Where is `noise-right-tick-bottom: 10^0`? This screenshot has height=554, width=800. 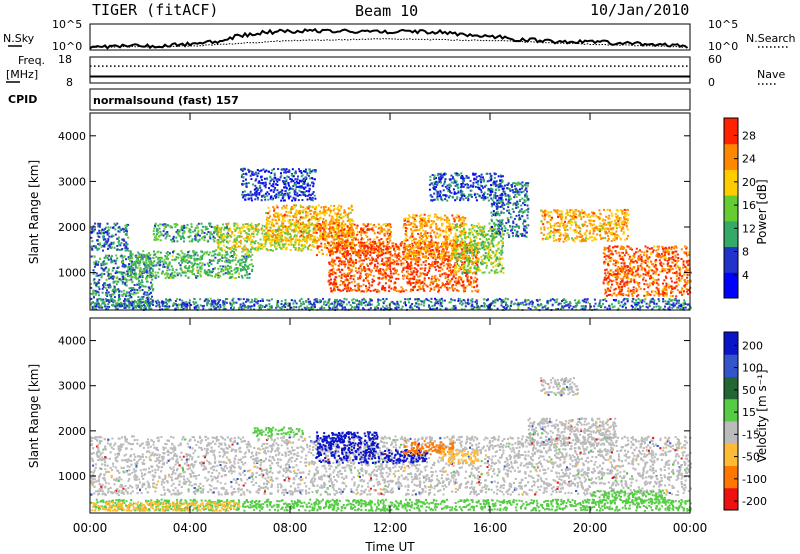 noise-right-tick-bottom: 10^0 is located at coordinates (723, 46).